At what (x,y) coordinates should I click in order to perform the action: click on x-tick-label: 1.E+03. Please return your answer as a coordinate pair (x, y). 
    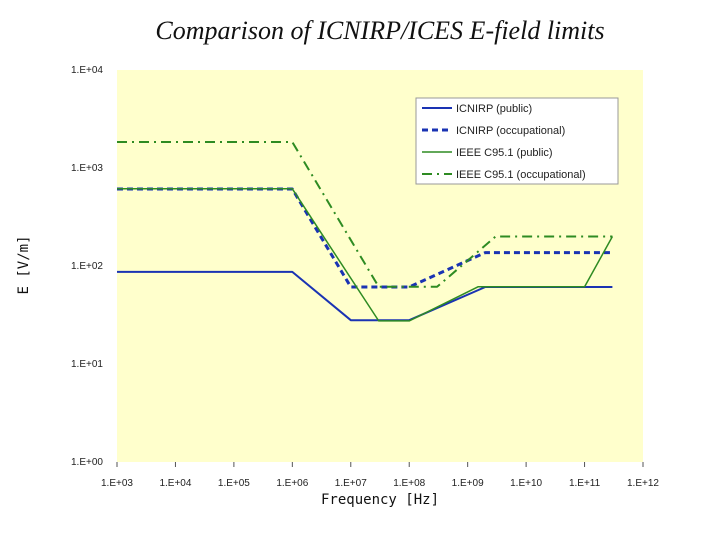
    Looking at the image, I should click on (117, 483).